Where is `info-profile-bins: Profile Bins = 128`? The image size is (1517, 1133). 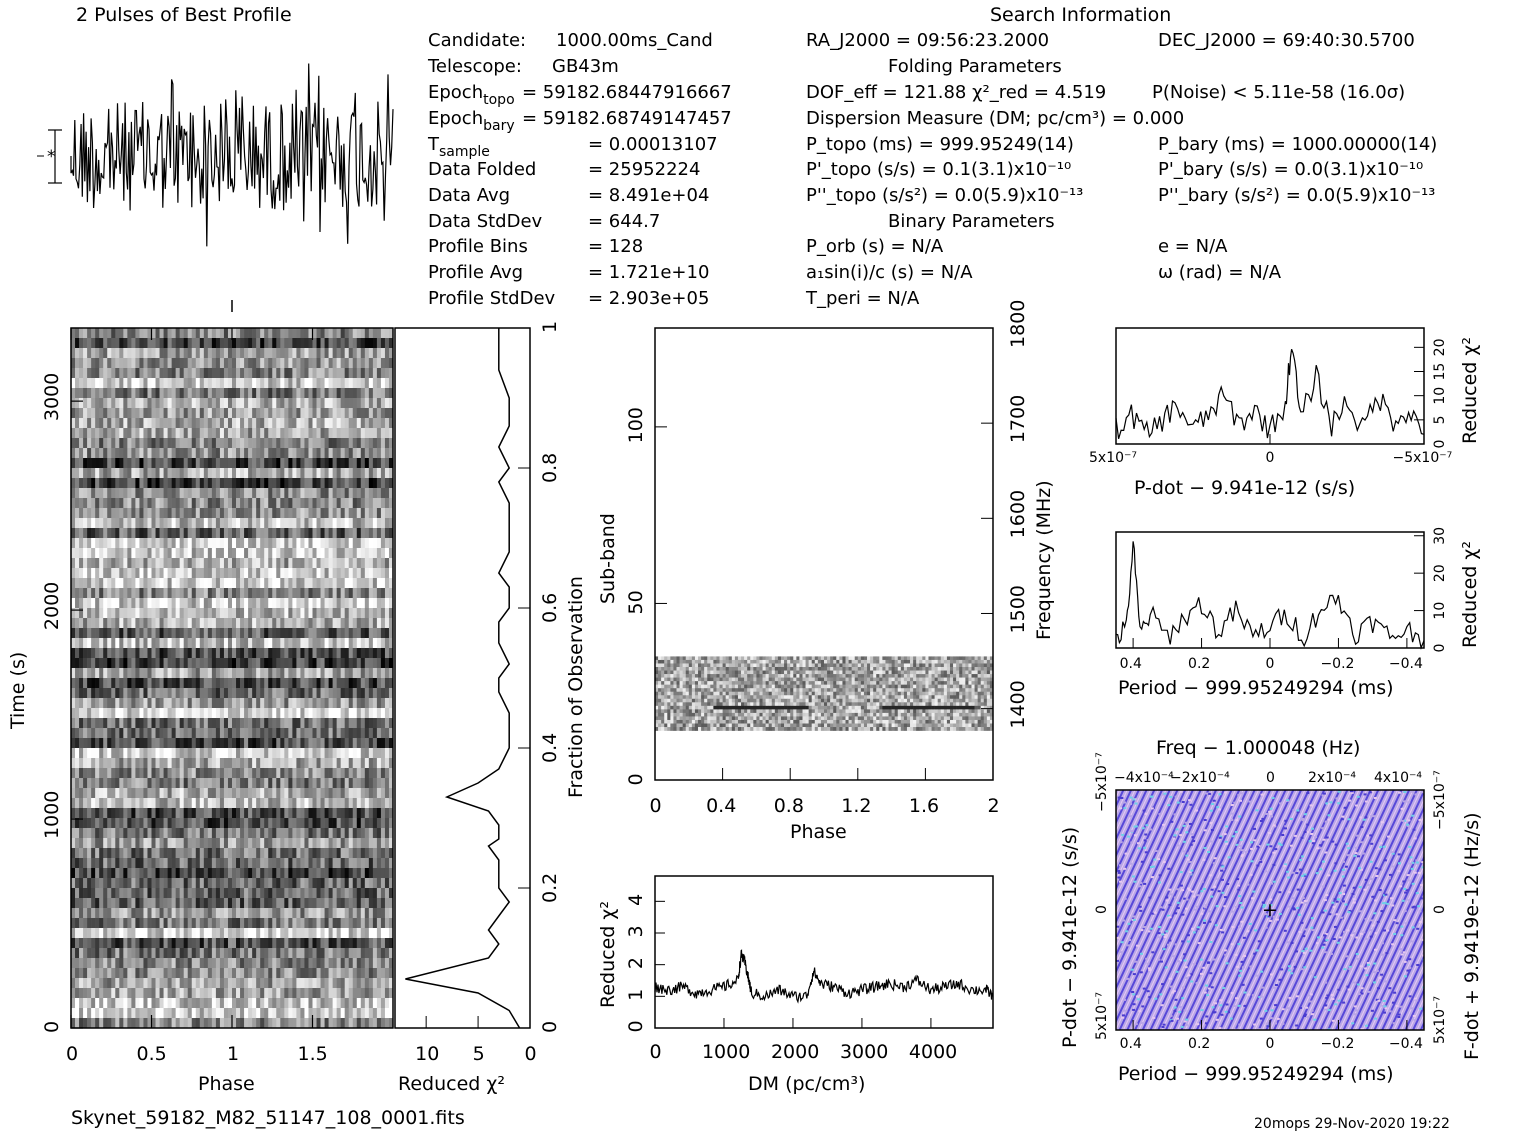
info-profile-bins: Profile Bins = 128 is located at coordinates (535, 246).